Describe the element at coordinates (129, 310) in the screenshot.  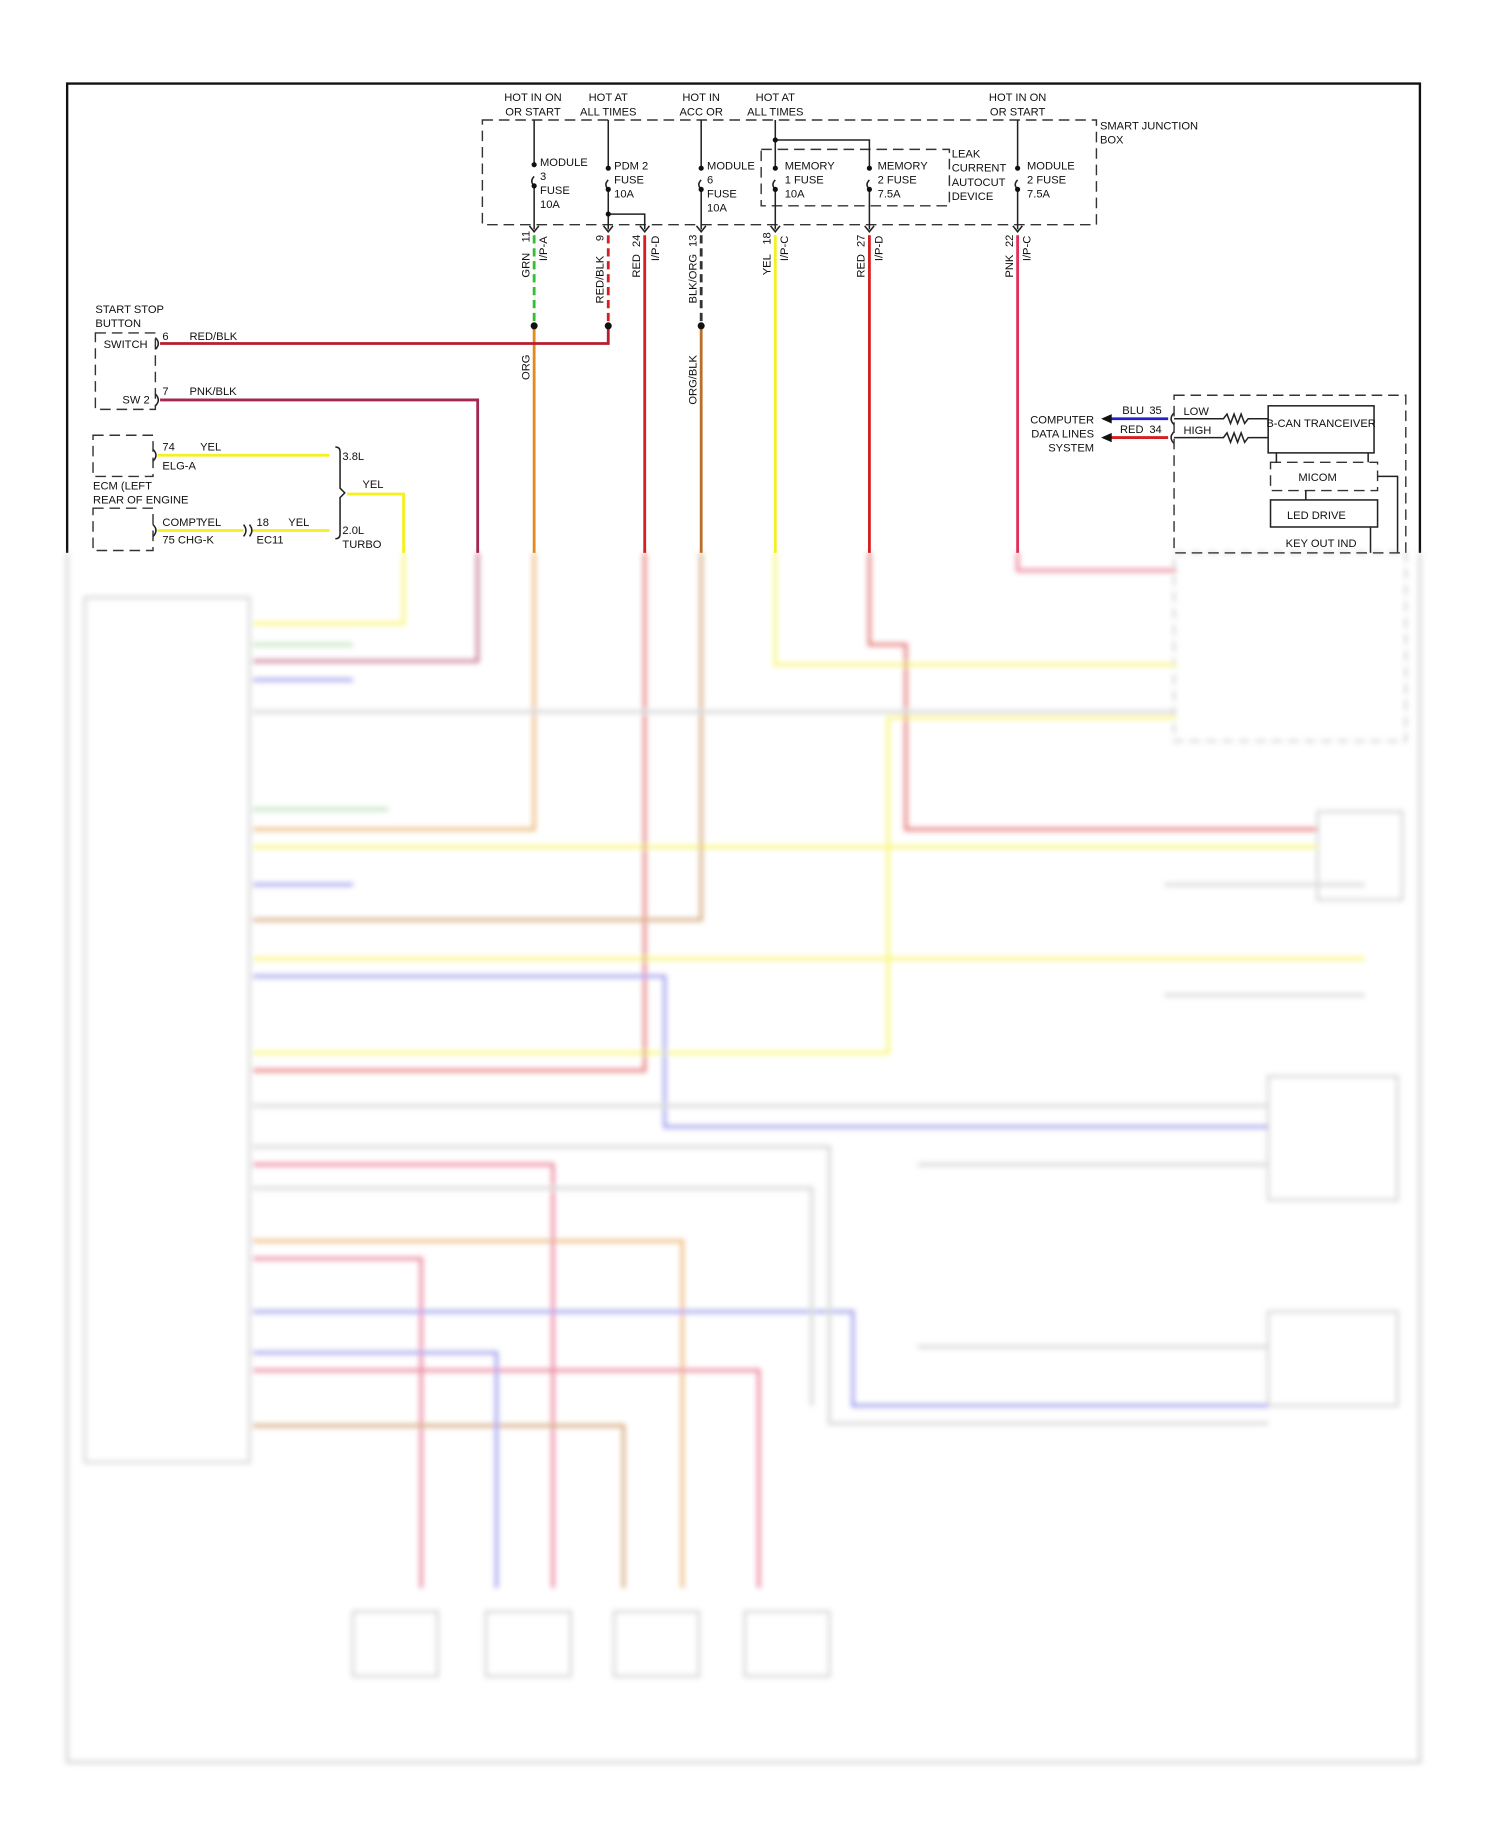
I see `component-label: START STOP` at that location.